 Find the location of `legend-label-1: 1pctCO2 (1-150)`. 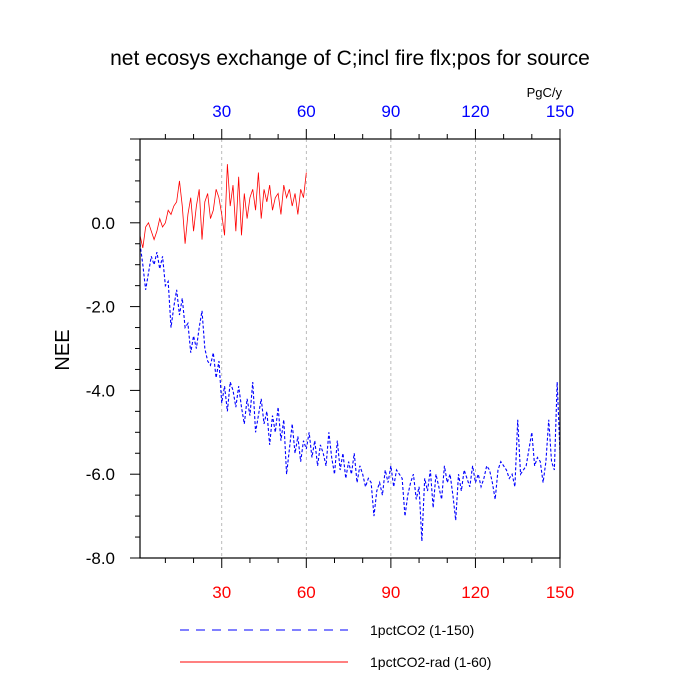

legend-label-1: 1pctCO2 (1-150) is located at coordinates (422, 630).